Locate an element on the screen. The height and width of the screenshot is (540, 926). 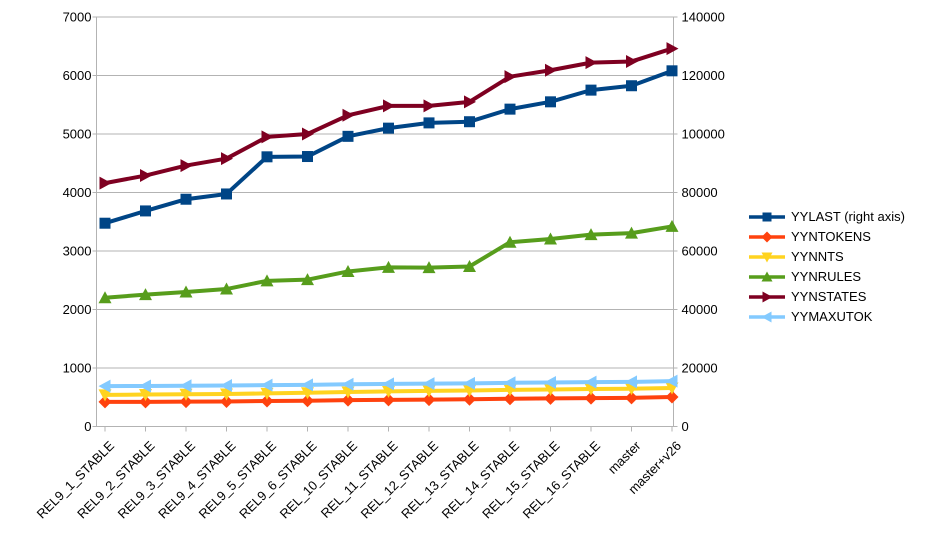
x-category-label: REL_16_STABLE is located at coordinates (562, 480).